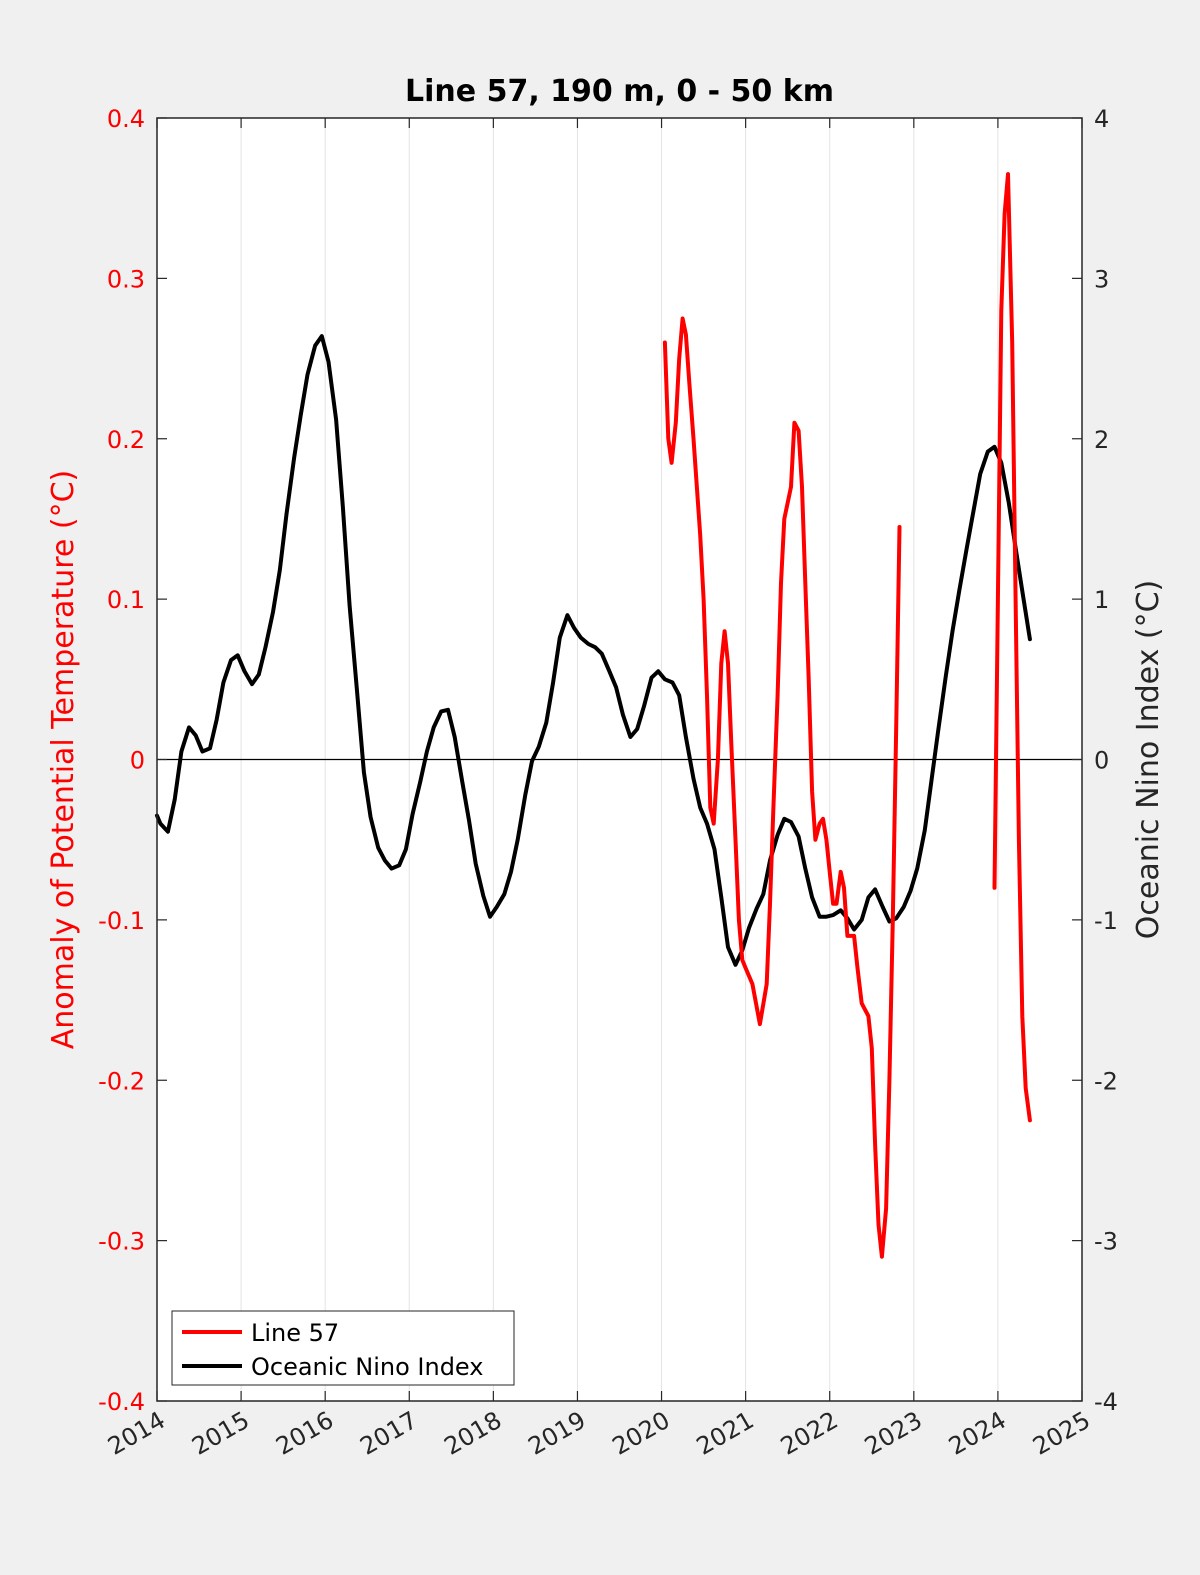 Image resolution: width=1200 pixels, height=1575 pixels. I want to click on x-tick-label: 2016, so click(304, 1433).